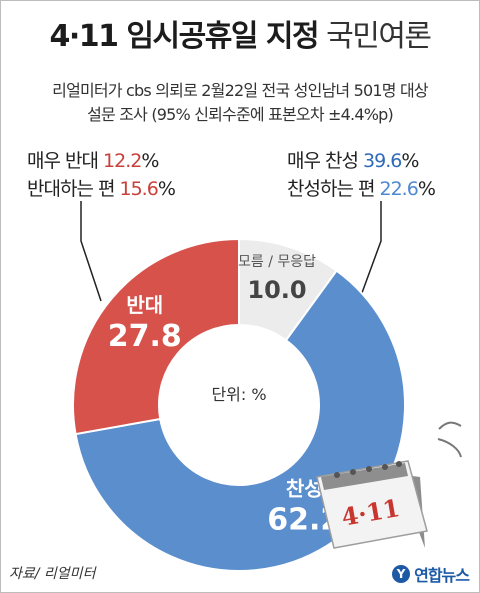 Image resolution: width=480 pixels, height=593 pixels. Describe the element at coordinates (426, 189) in the screenshot. I see `support-mild-unit: %` at that location.